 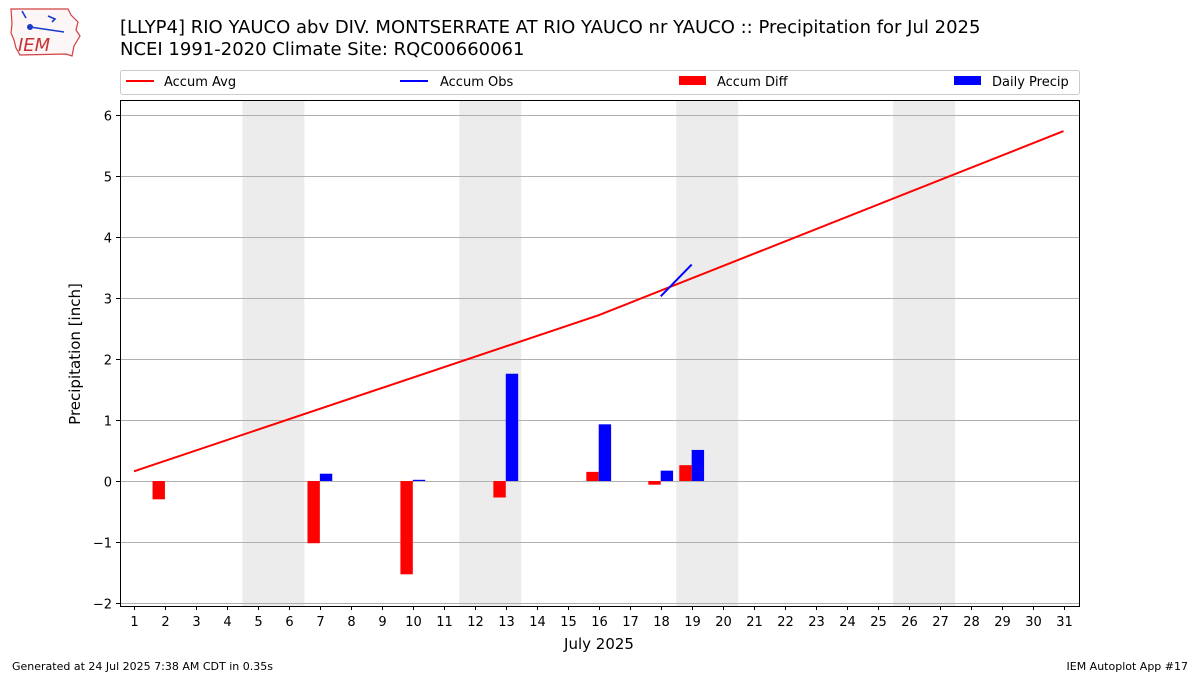 I want to click on x-tick-label: 24, so click(x=847, y=622).